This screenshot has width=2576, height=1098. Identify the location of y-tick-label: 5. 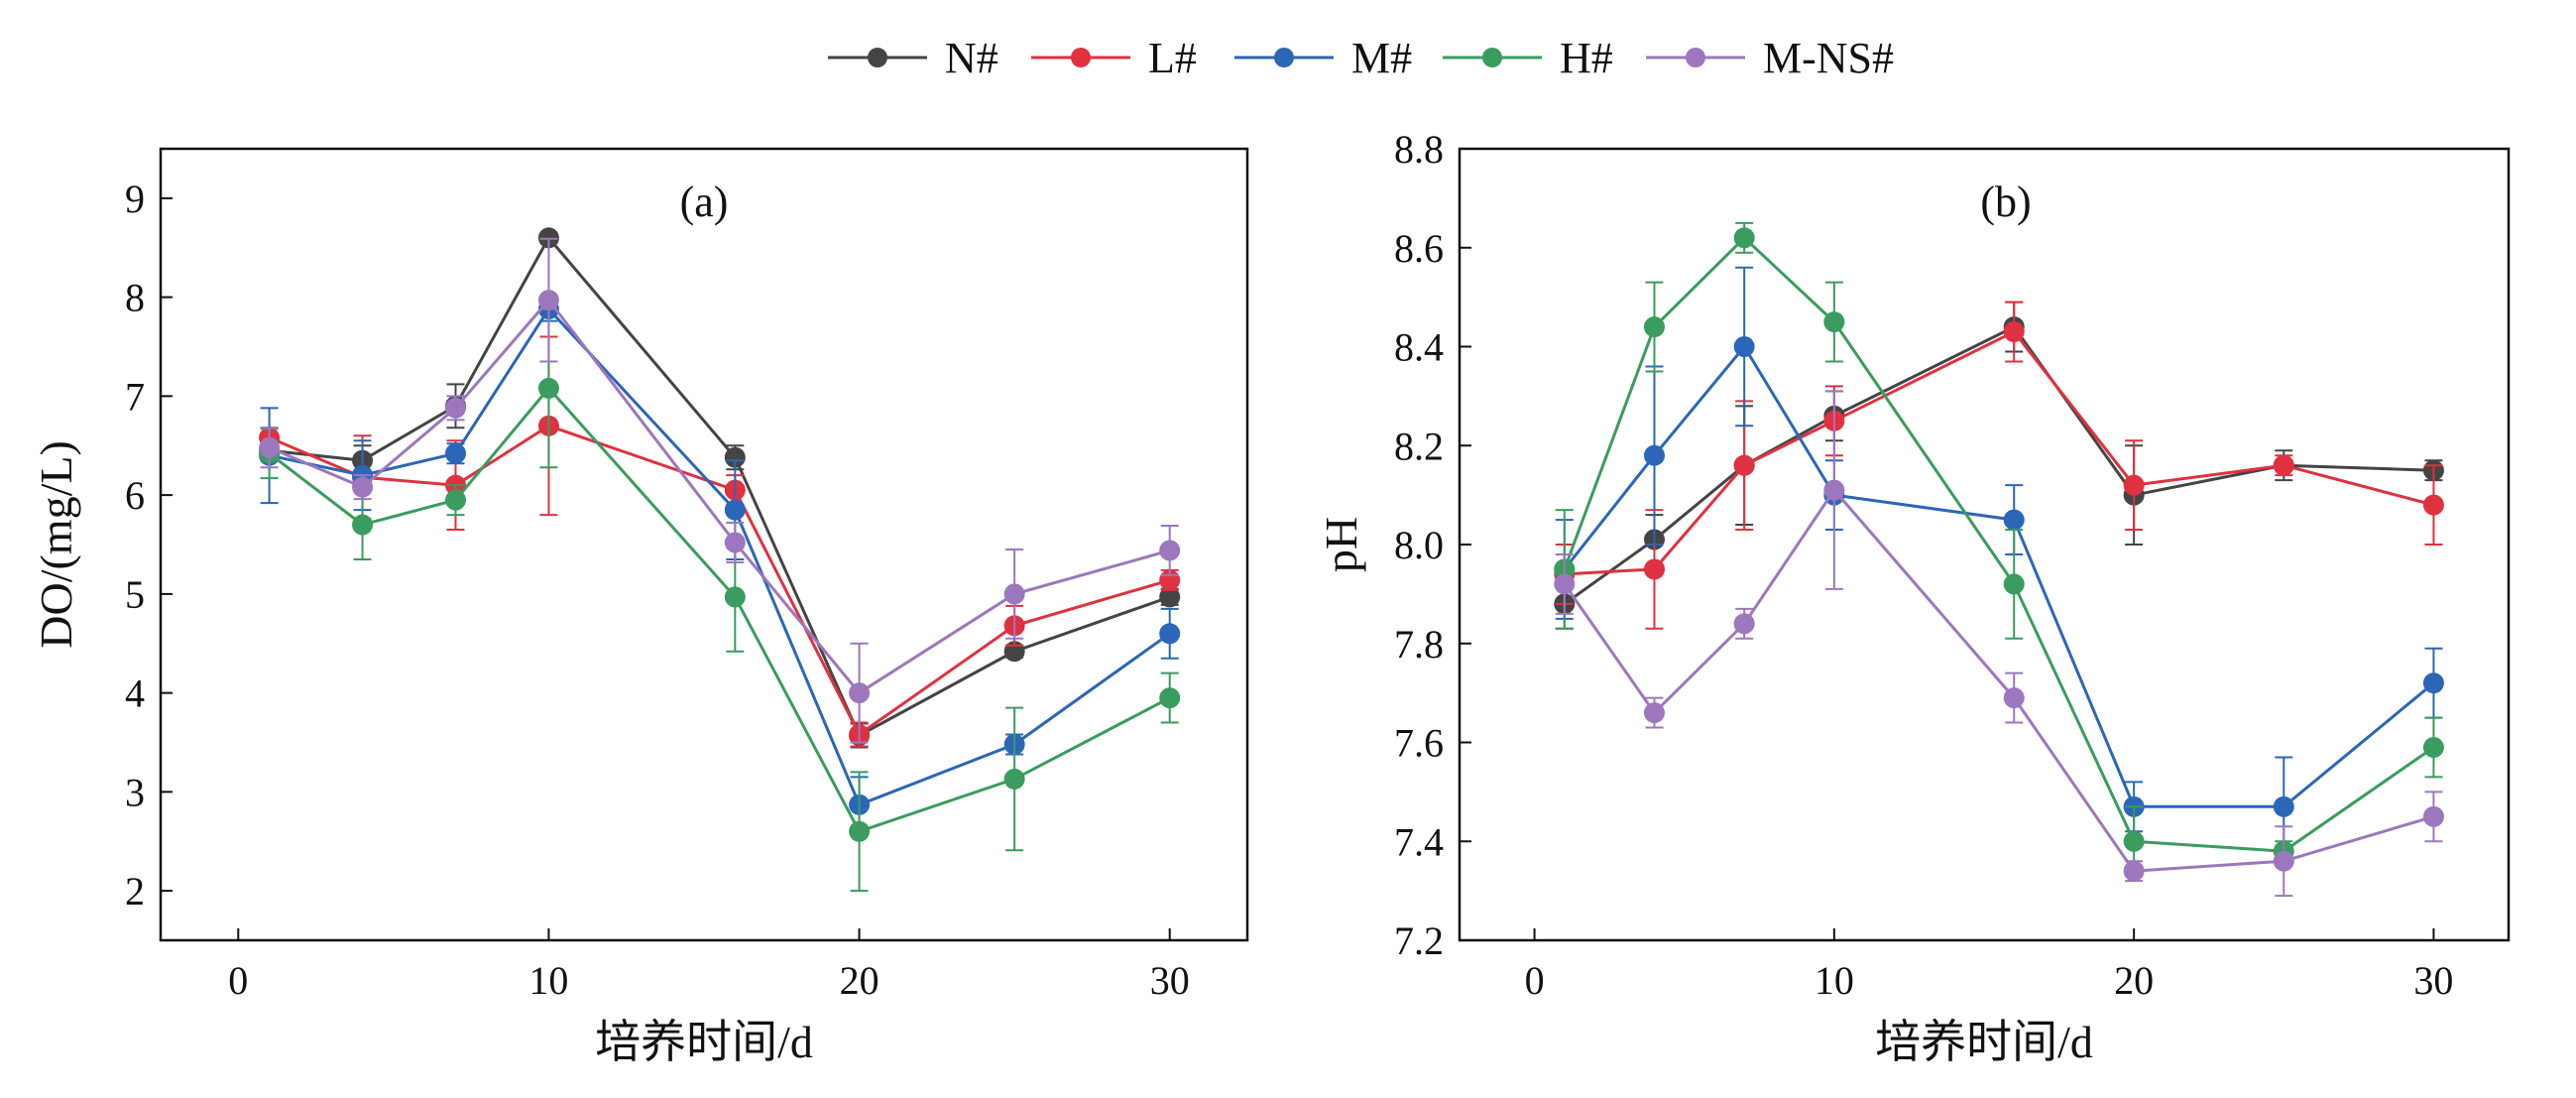
(135, 594).